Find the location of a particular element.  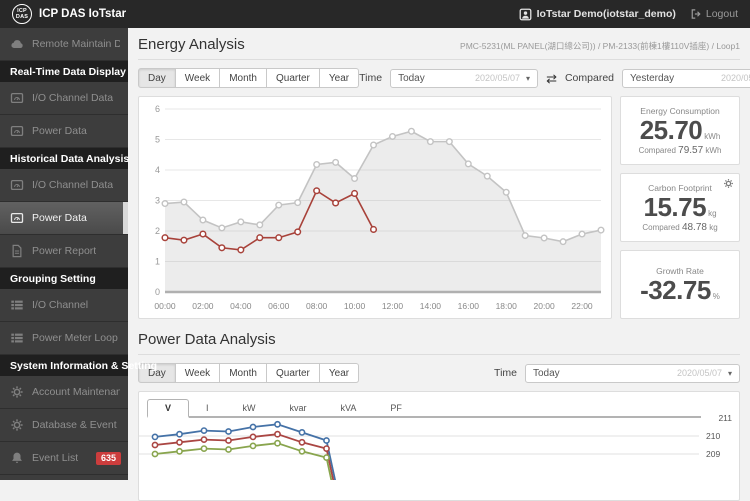

icpdas-logo: ICP DAS is located at coordinates (22, 14).